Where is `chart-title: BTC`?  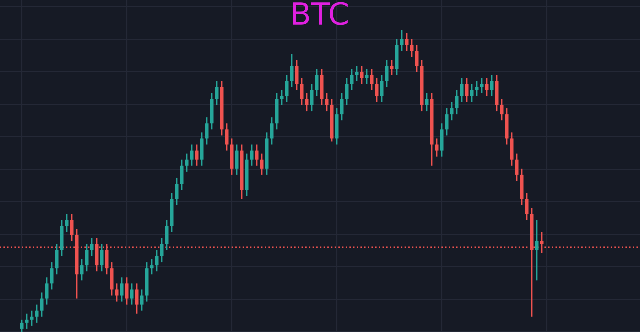
chart-title: BTC is located at coordinates (320, 14).